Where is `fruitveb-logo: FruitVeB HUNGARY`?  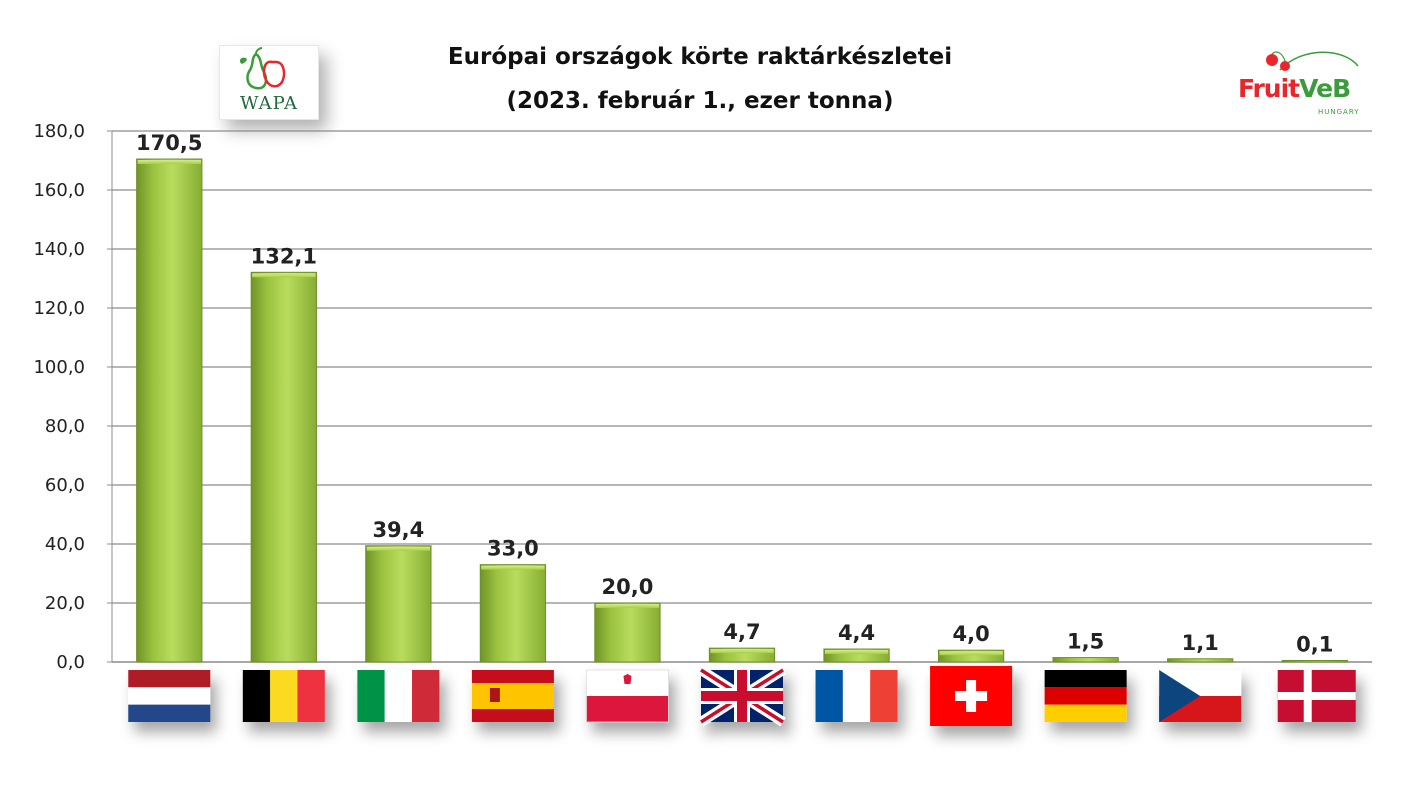 fruitveb-logo: FruitVeB HUNGARY is located at coordinates (1302, 84).